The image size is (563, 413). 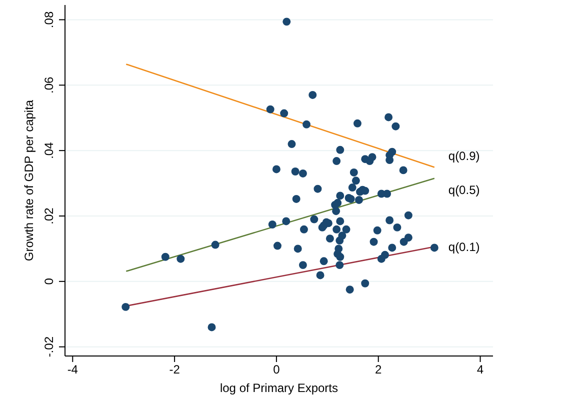 What do you see at coordinates (49, 19) in the screenshot?
I see `y-tick-label: .08` at bounding box center [49, 19].